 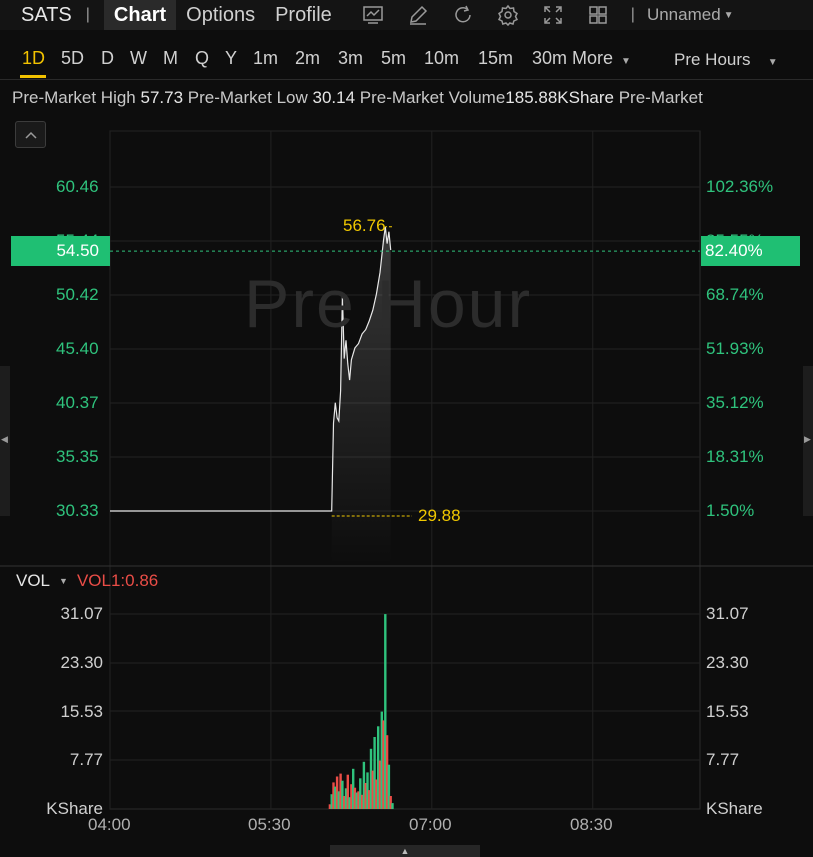 What do you see at coordinates (351, 58) in the screenshot?
I see `period-3m: 3m` at bounding box center [351, 58].